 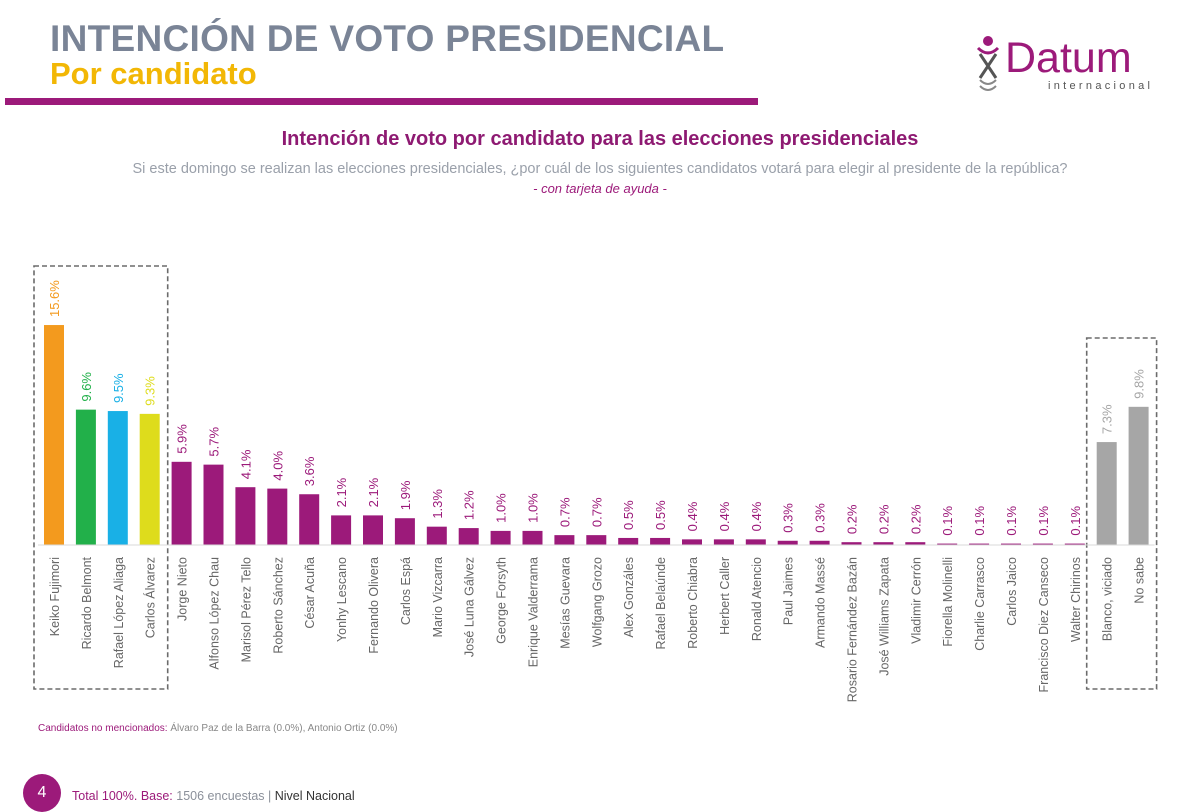 I want to click on category-label: Rafael López Aliaga, so click(x=119, y=612).